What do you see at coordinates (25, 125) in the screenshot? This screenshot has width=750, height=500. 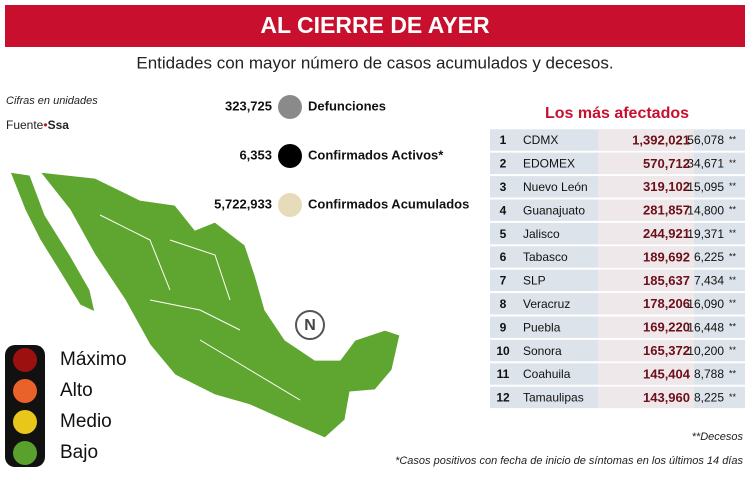 I see `source-label: Fuente` at bounding box center [25, 125].